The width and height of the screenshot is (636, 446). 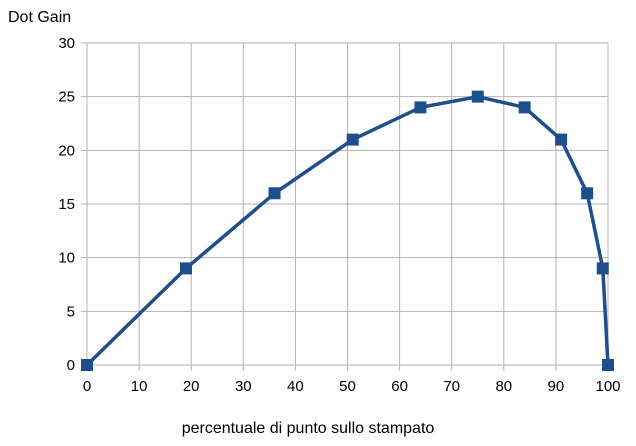 What do you see at coordinates (347, 386) in the screenshot?
I see `x-tick-label: 50` at bounding box center [347, 386].